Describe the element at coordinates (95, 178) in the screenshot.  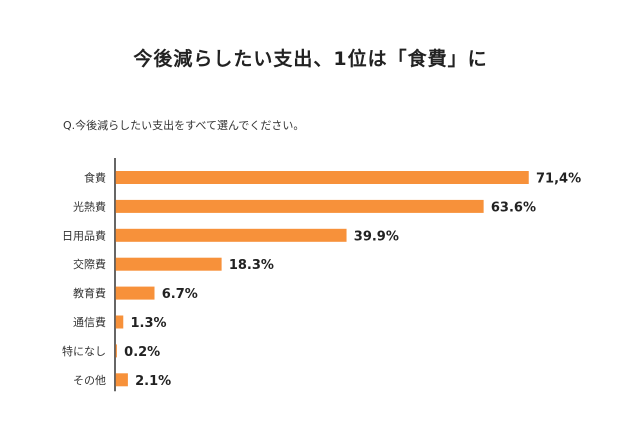
I see `category-label: 食費` at that location.